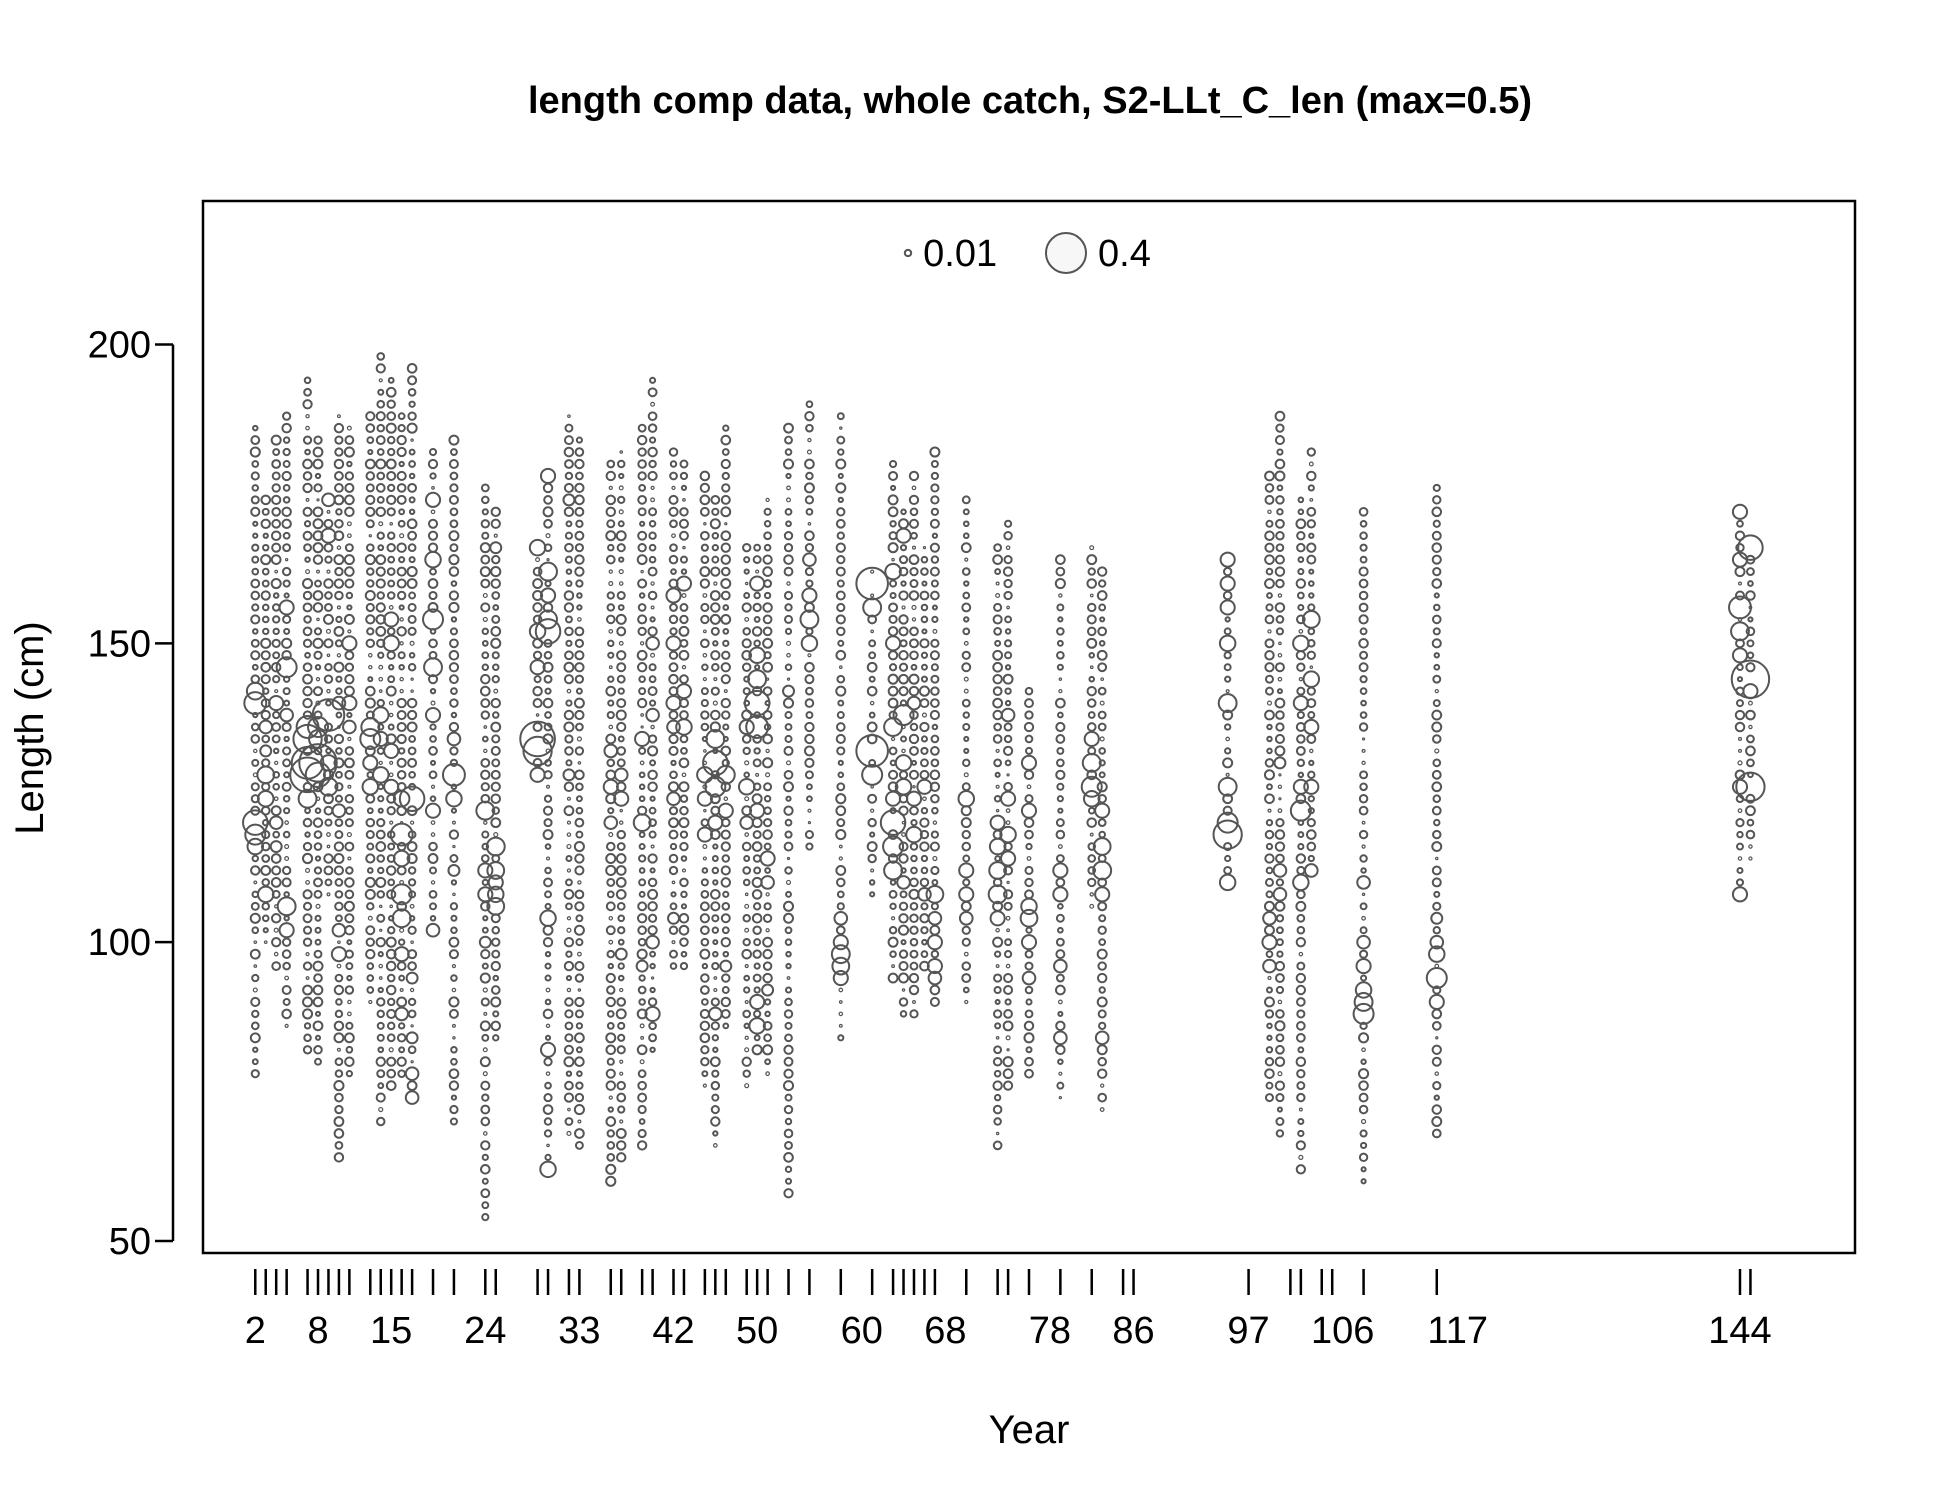 The width and height of the screenshot is (1950, 1500). I want to click on x-tick-label: 24, so click(485, 1331).